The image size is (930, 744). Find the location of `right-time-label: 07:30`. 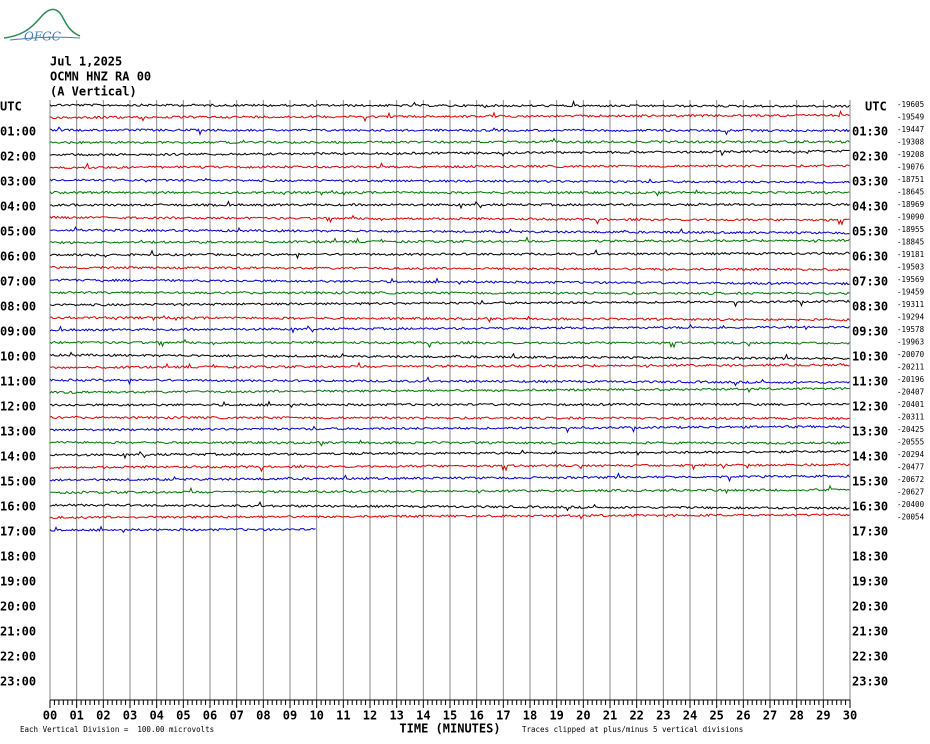

right-time-label: 07:30 is located at coordinates (870, 282).